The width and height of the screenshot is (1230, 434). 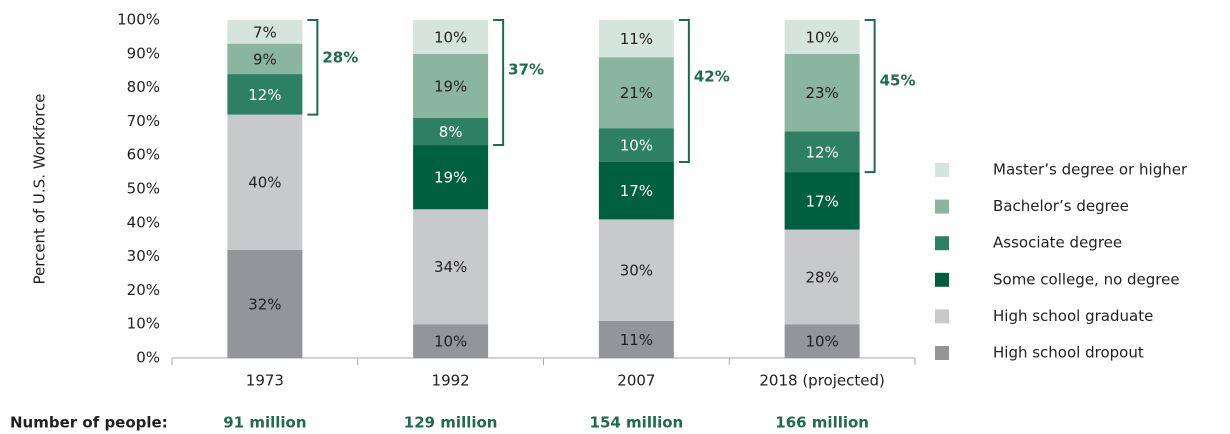 I want to click on value-label: 40%, so click(x=264, y=183).